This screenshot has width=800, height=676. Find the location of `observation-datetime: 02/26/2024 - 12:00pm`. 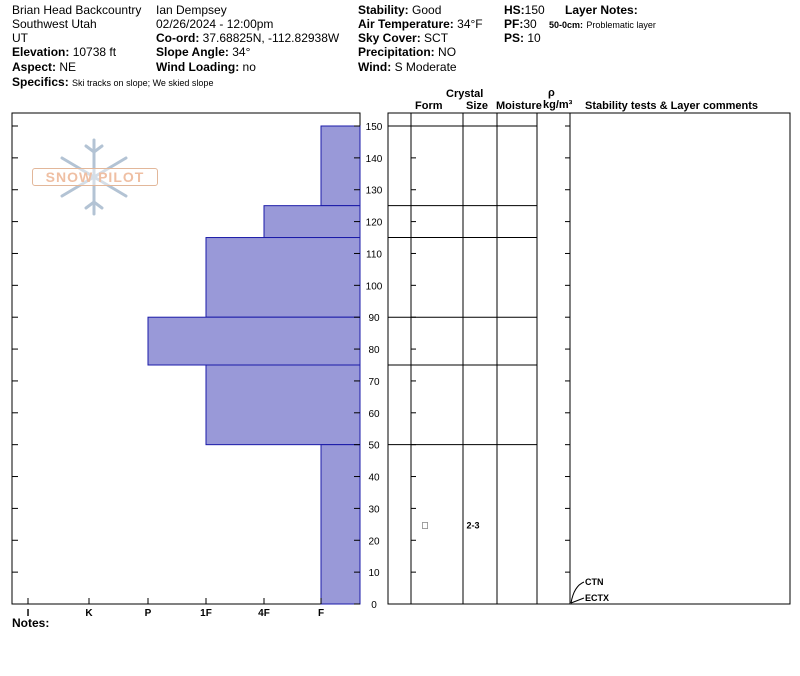

observation-datetime: 02/26/2024 - 12:00pm is located at coordinates (215, 24).